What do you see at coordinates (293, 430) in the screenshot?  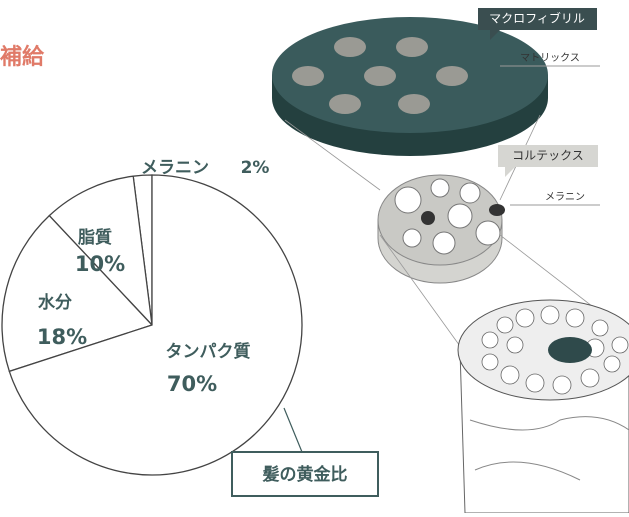 I see `leader-line` at bounding box center [293, 430].